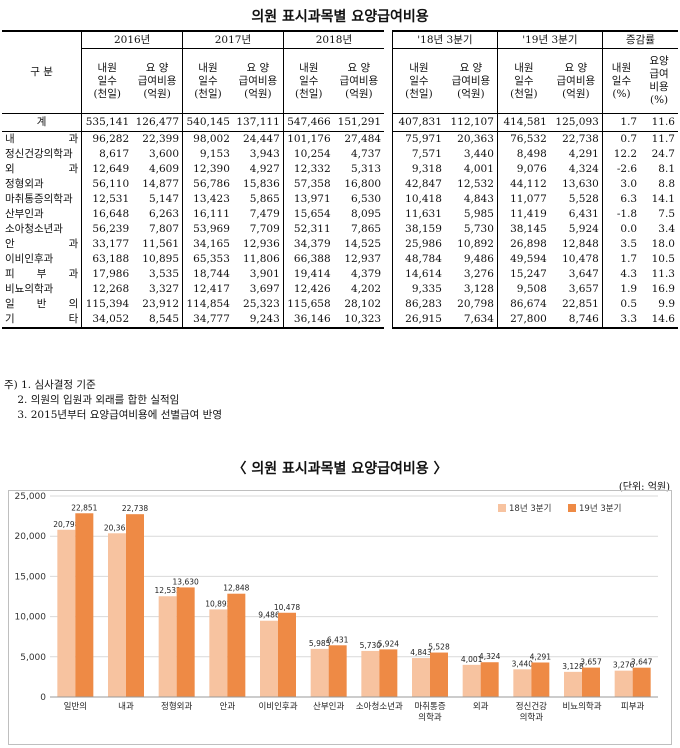 The width and height of the screenshot is (680, 748). What do you see at coordinates (39, 154) in the screenshot?
I see `row-label: 정신건강의학과` at bounding box center [39, 154].